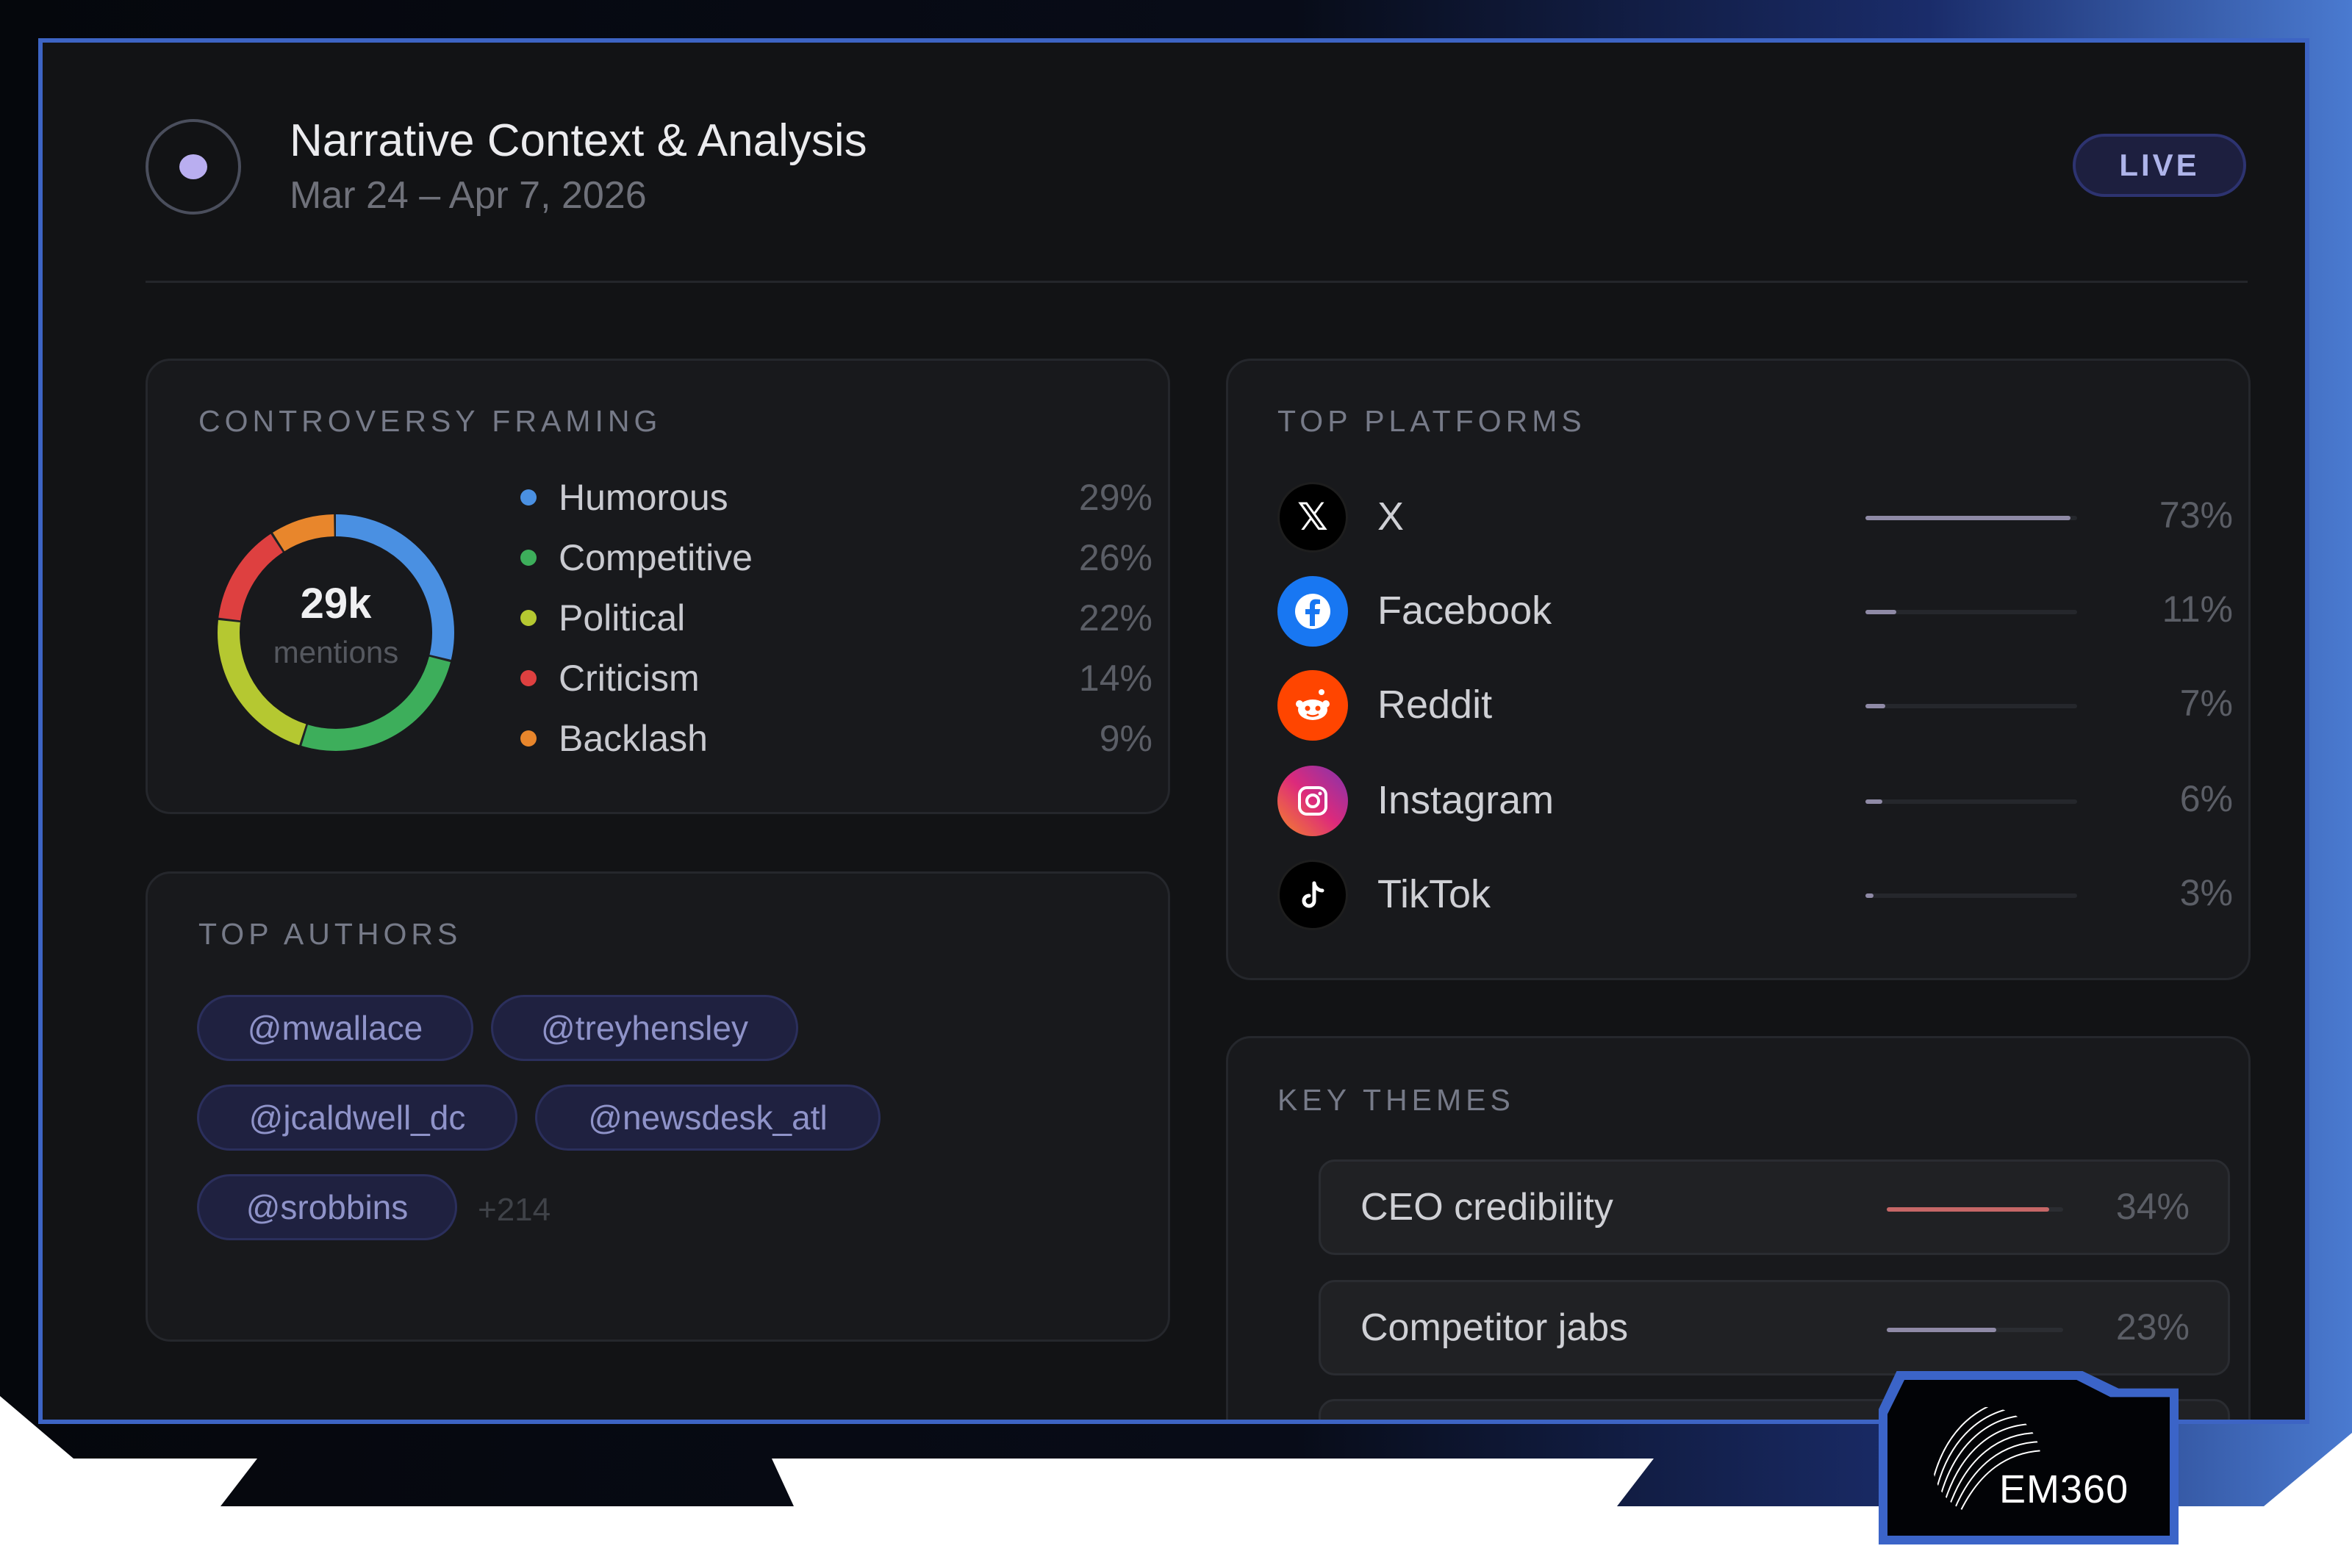 The height and width of the screenshot is (1568, 2352). What do you see at coordinates (836, 557) in the screenshot?
I see `legend-item-competitive: Competitive 26%` at bounding box center [836, 557].